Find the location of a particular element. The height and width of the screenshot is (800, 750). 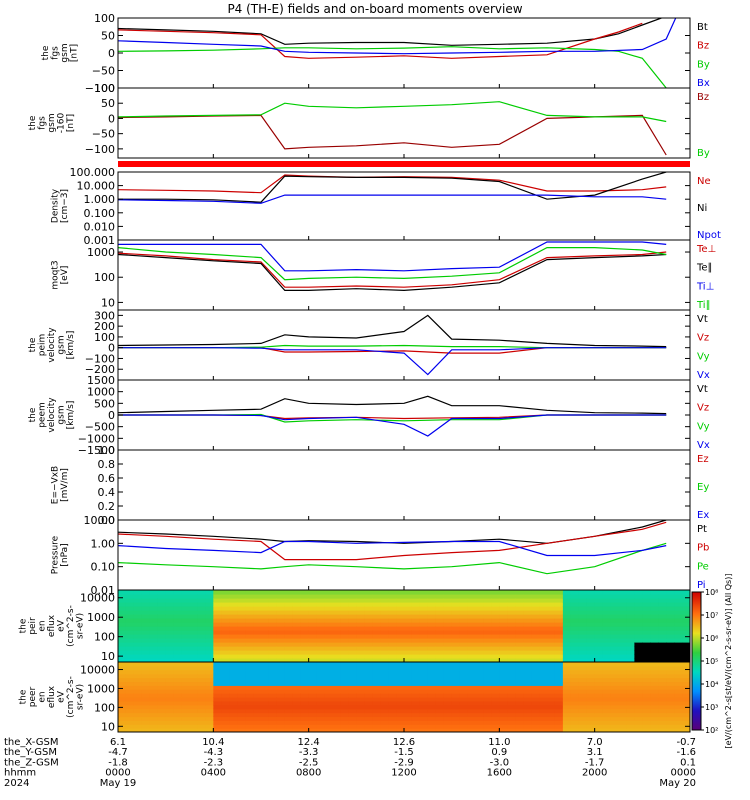

x-row-value: 0400 is located at coordinates (213, 773).